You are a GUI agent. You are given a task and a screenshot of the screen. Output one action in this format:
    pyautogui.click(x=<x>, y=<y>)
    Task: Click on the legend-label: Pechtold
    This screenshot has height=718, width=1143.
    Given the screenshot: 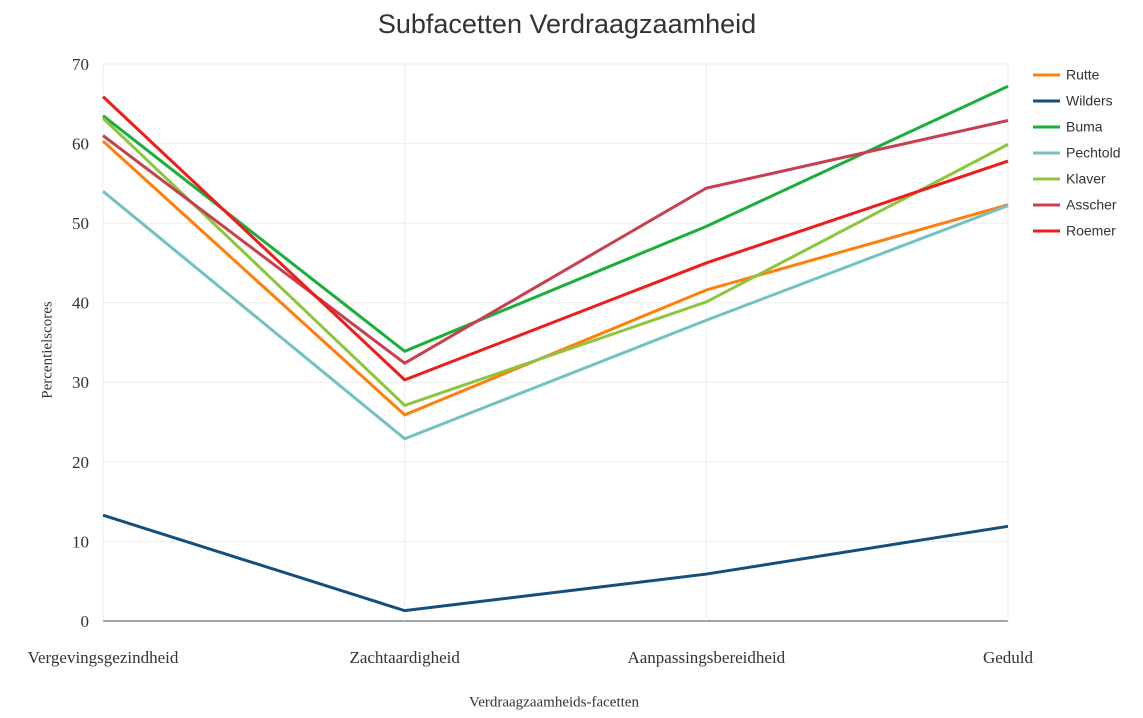 What is the action you would take?
    pyautogui.click(x=1093, y=153)
    